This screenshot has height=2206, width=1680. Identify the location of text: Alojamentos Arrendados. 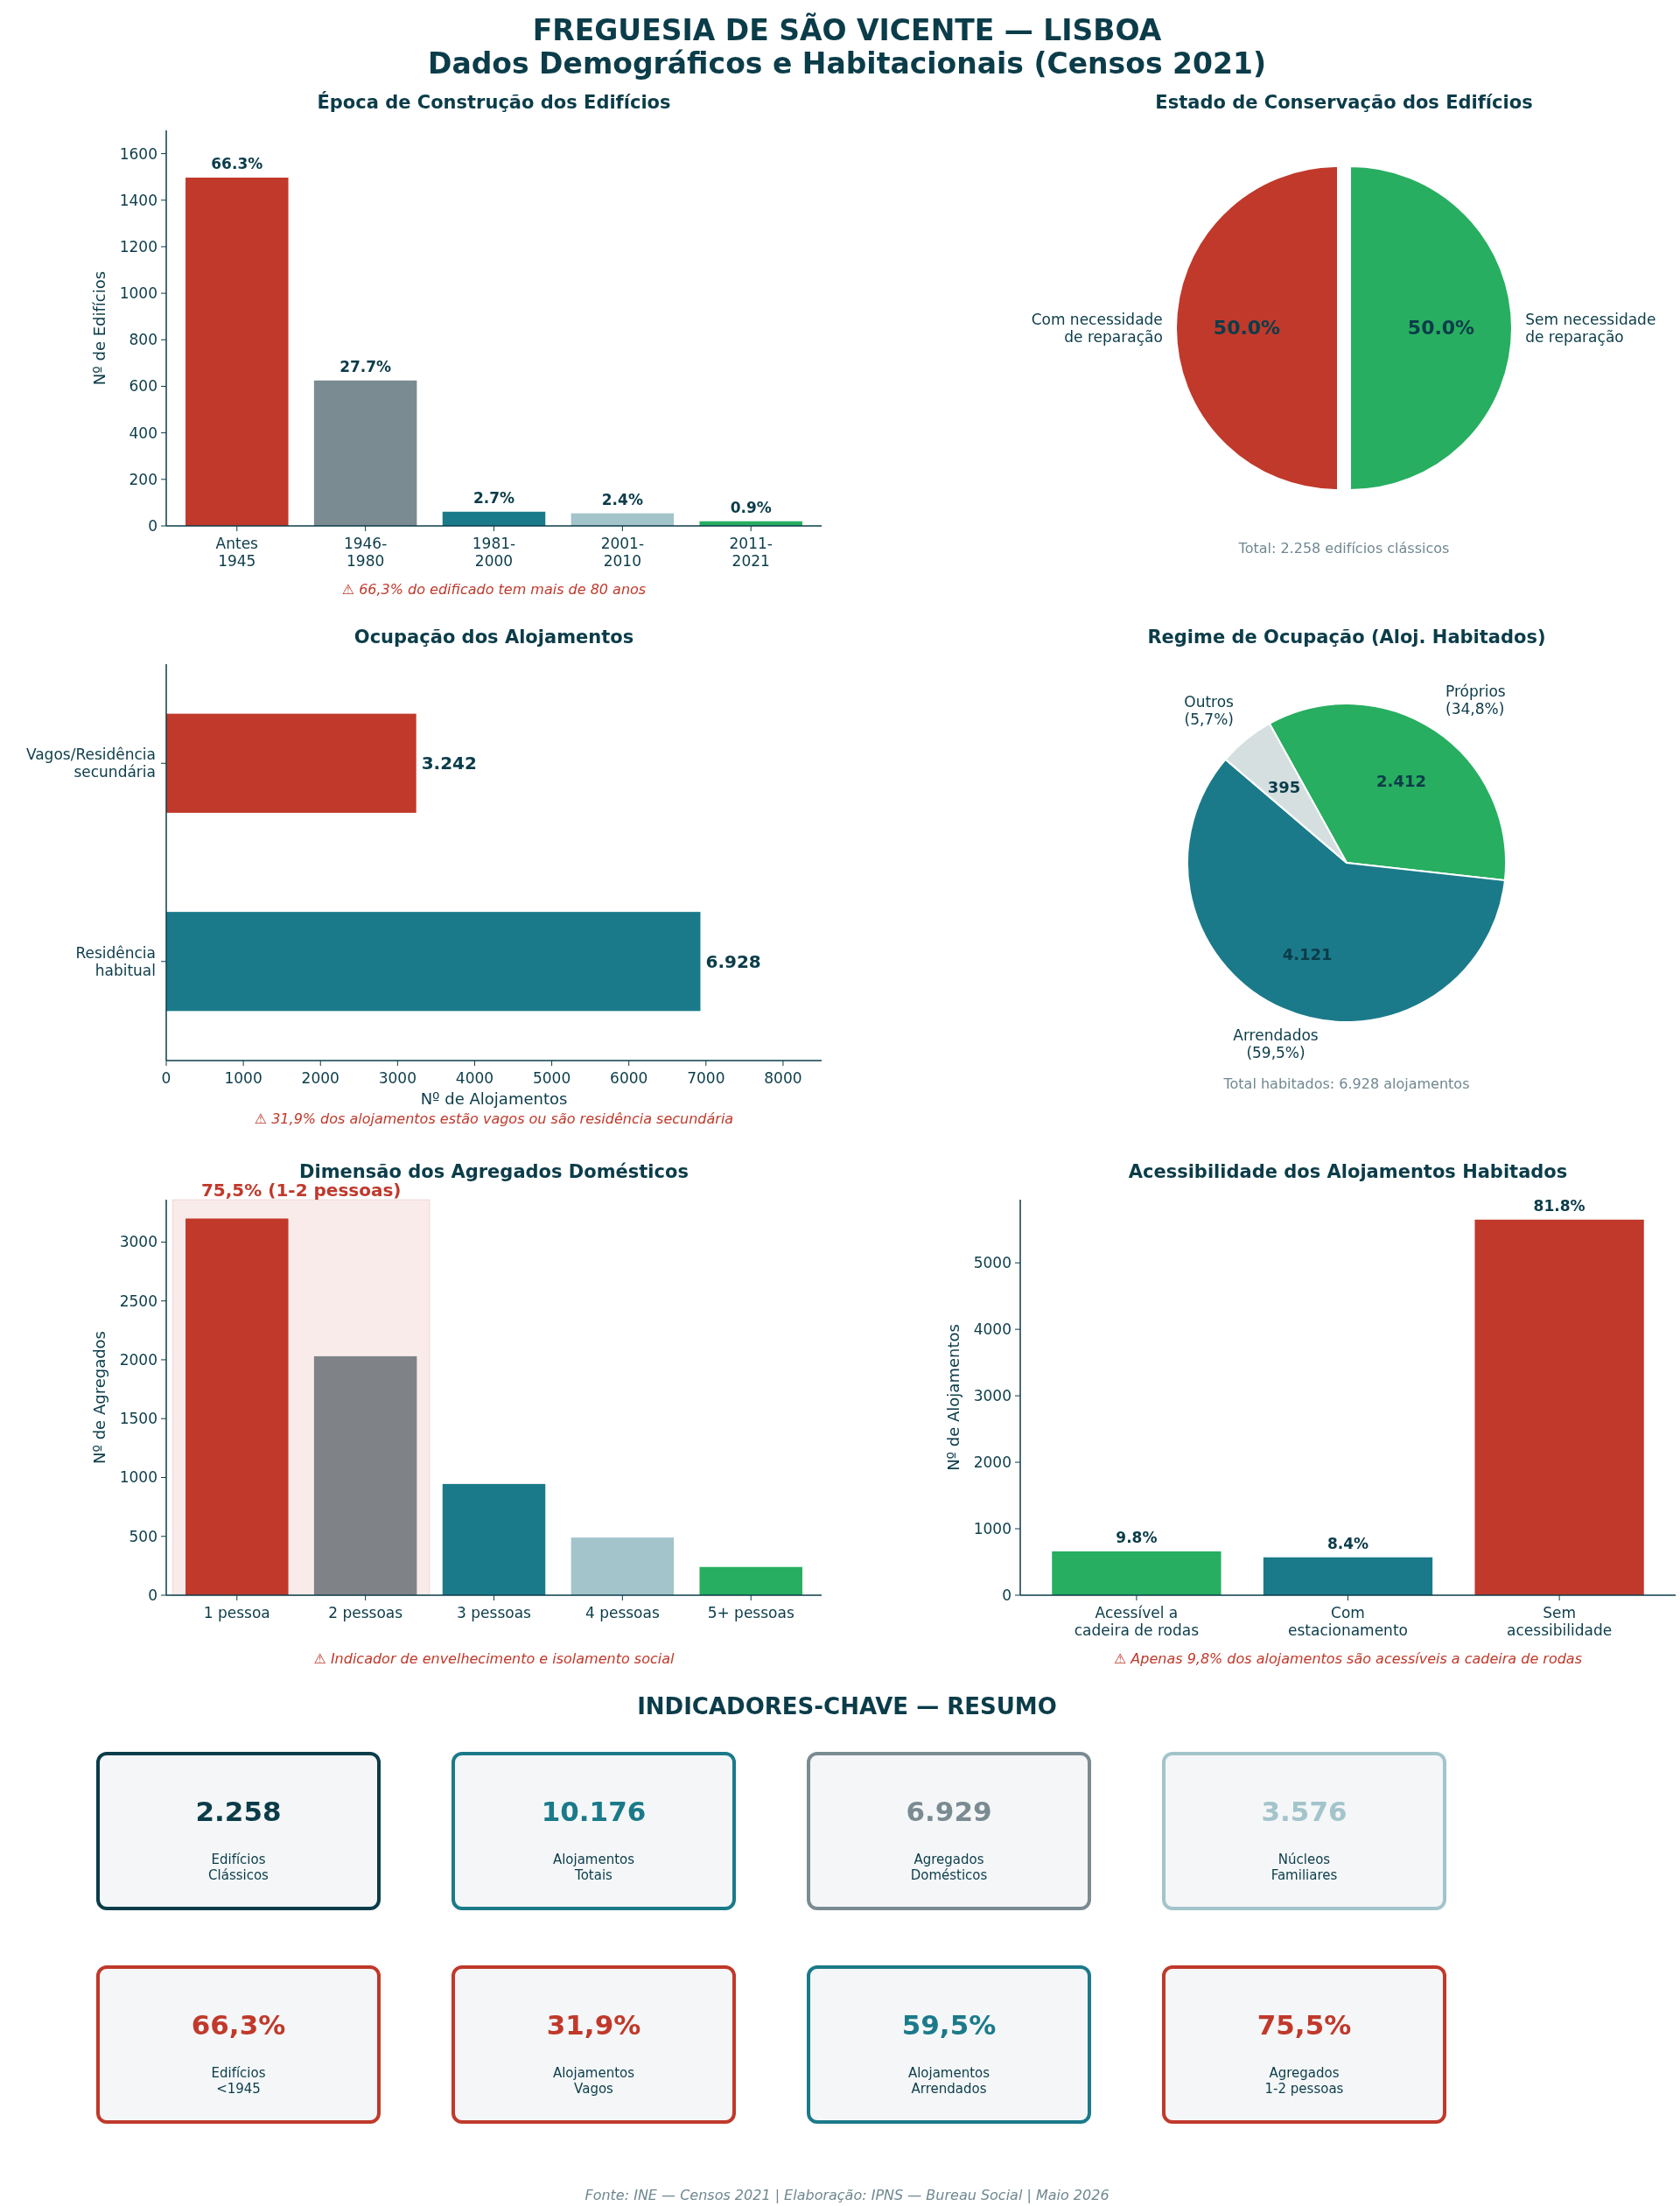
(948, 2081).